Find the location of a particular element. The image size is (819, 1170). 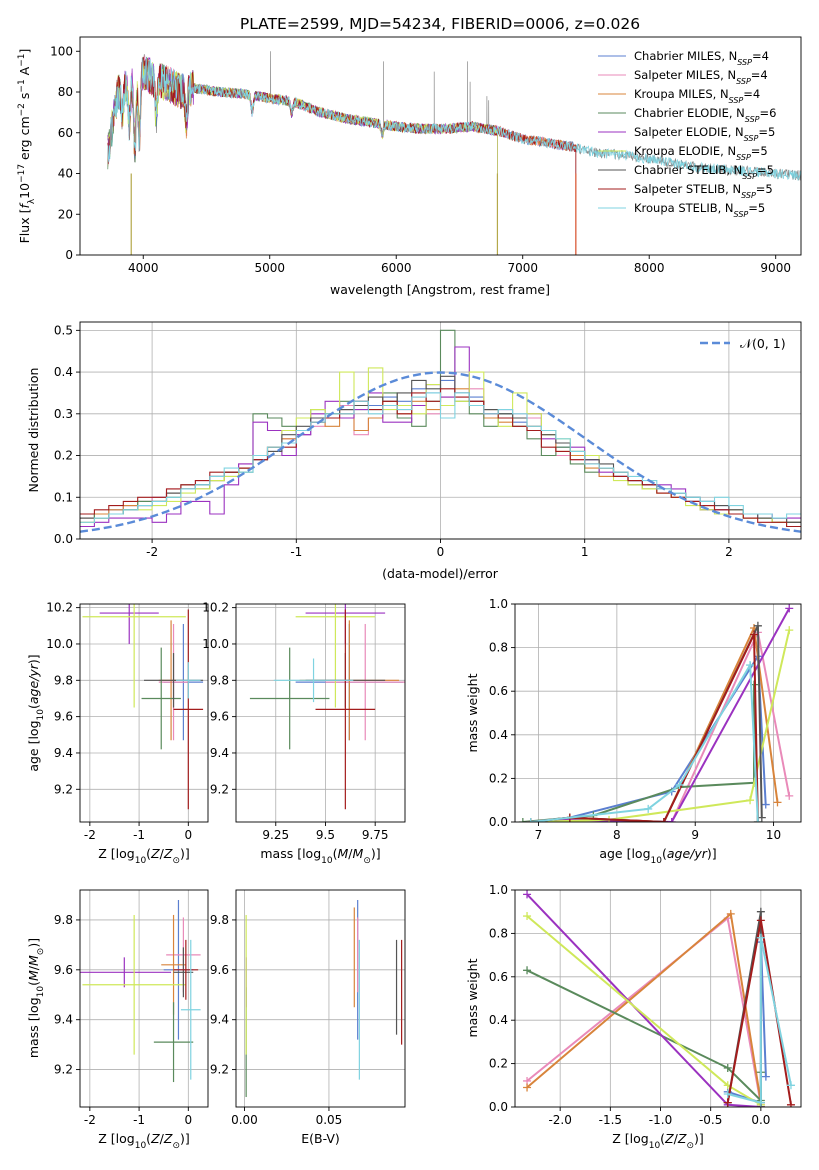

y-tick-label: 0.6 is located at coordinates (498, 691).